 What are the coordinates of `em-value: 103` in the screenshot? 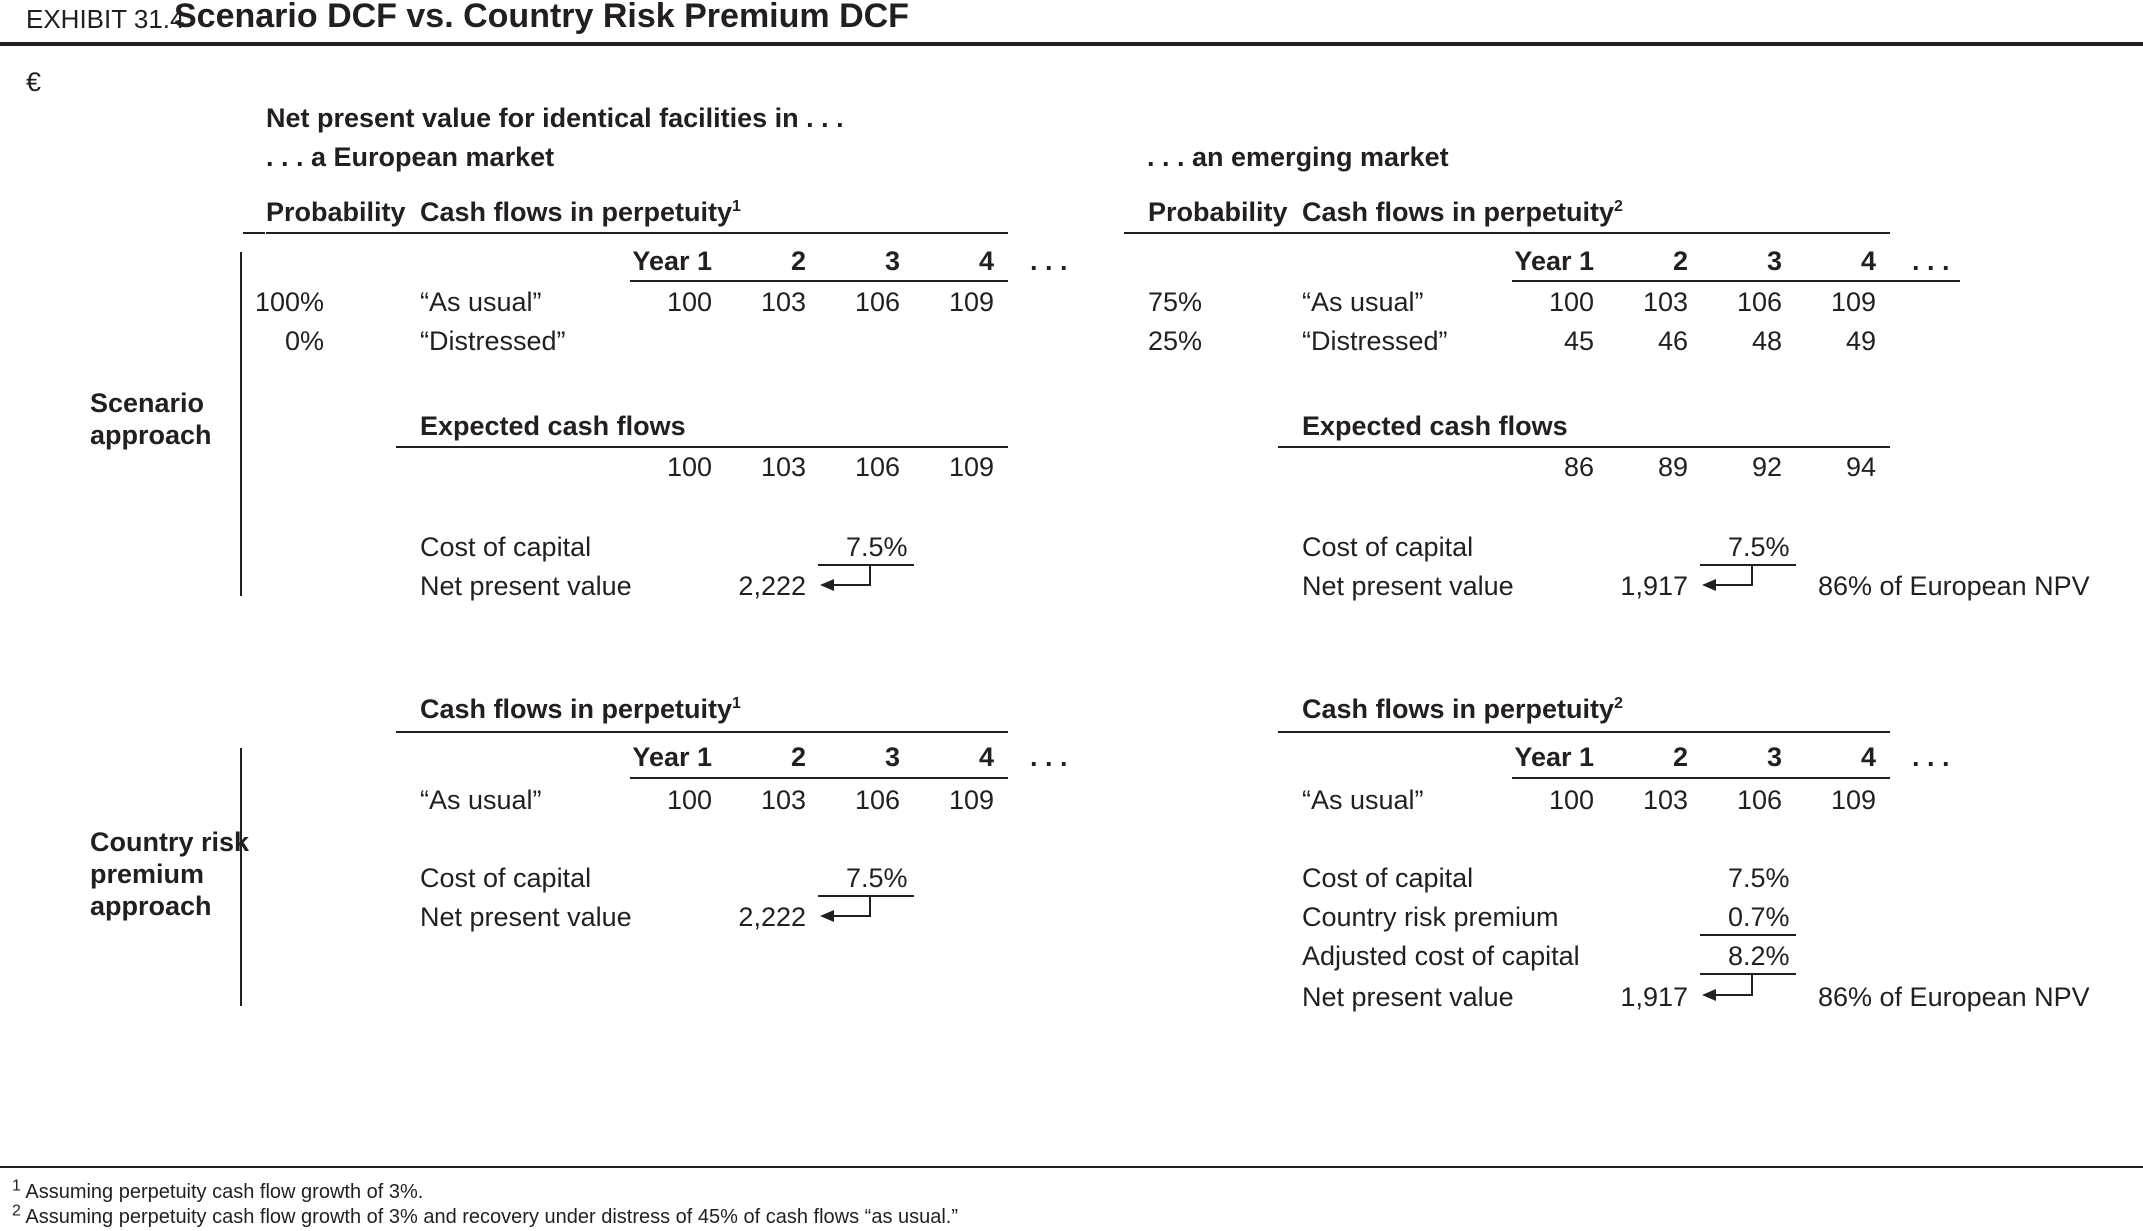 It's located at (1665, 302).